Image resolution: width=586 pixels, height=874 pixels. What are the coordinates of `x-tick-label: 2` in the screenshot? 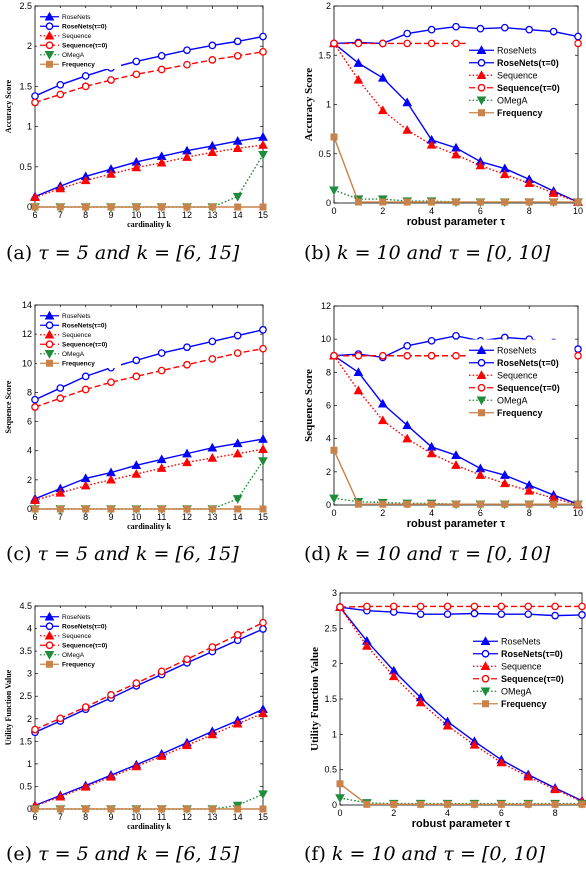 It's located at (382, 211).